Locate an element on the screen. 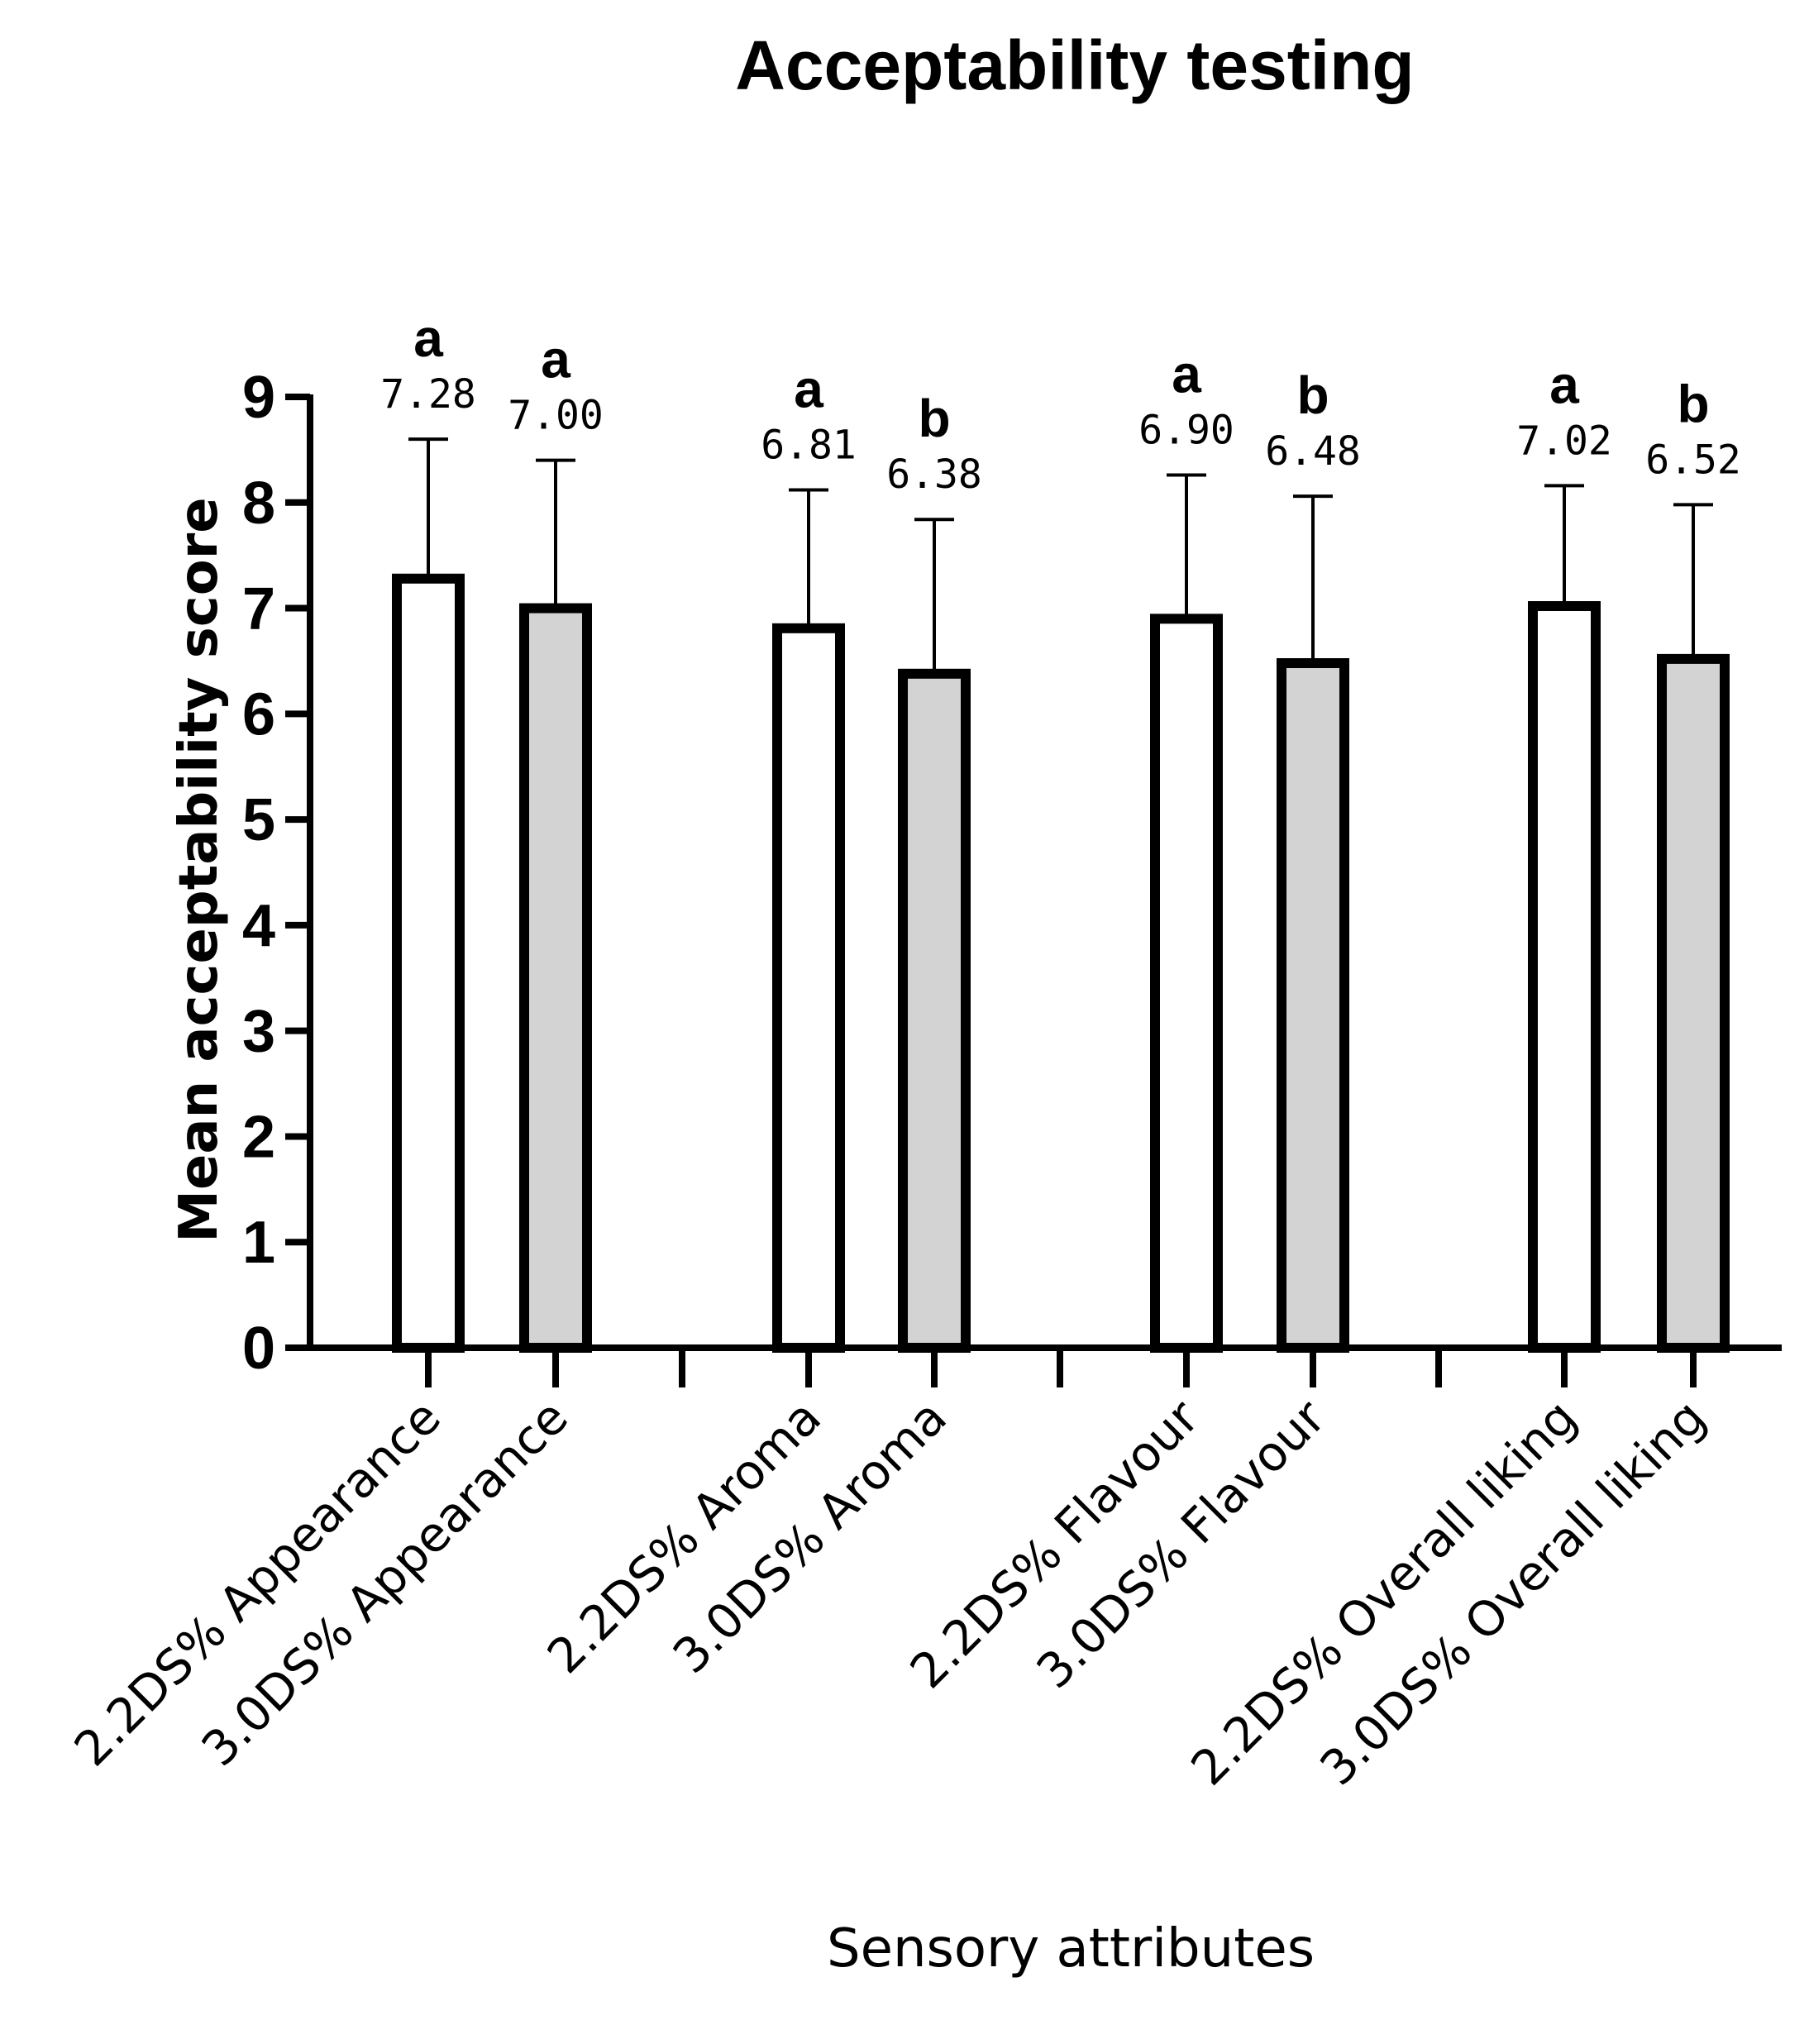 This screenshot has width=1809, height=2044. y-tick-label: 1 is located at coordinates (258, 1243).